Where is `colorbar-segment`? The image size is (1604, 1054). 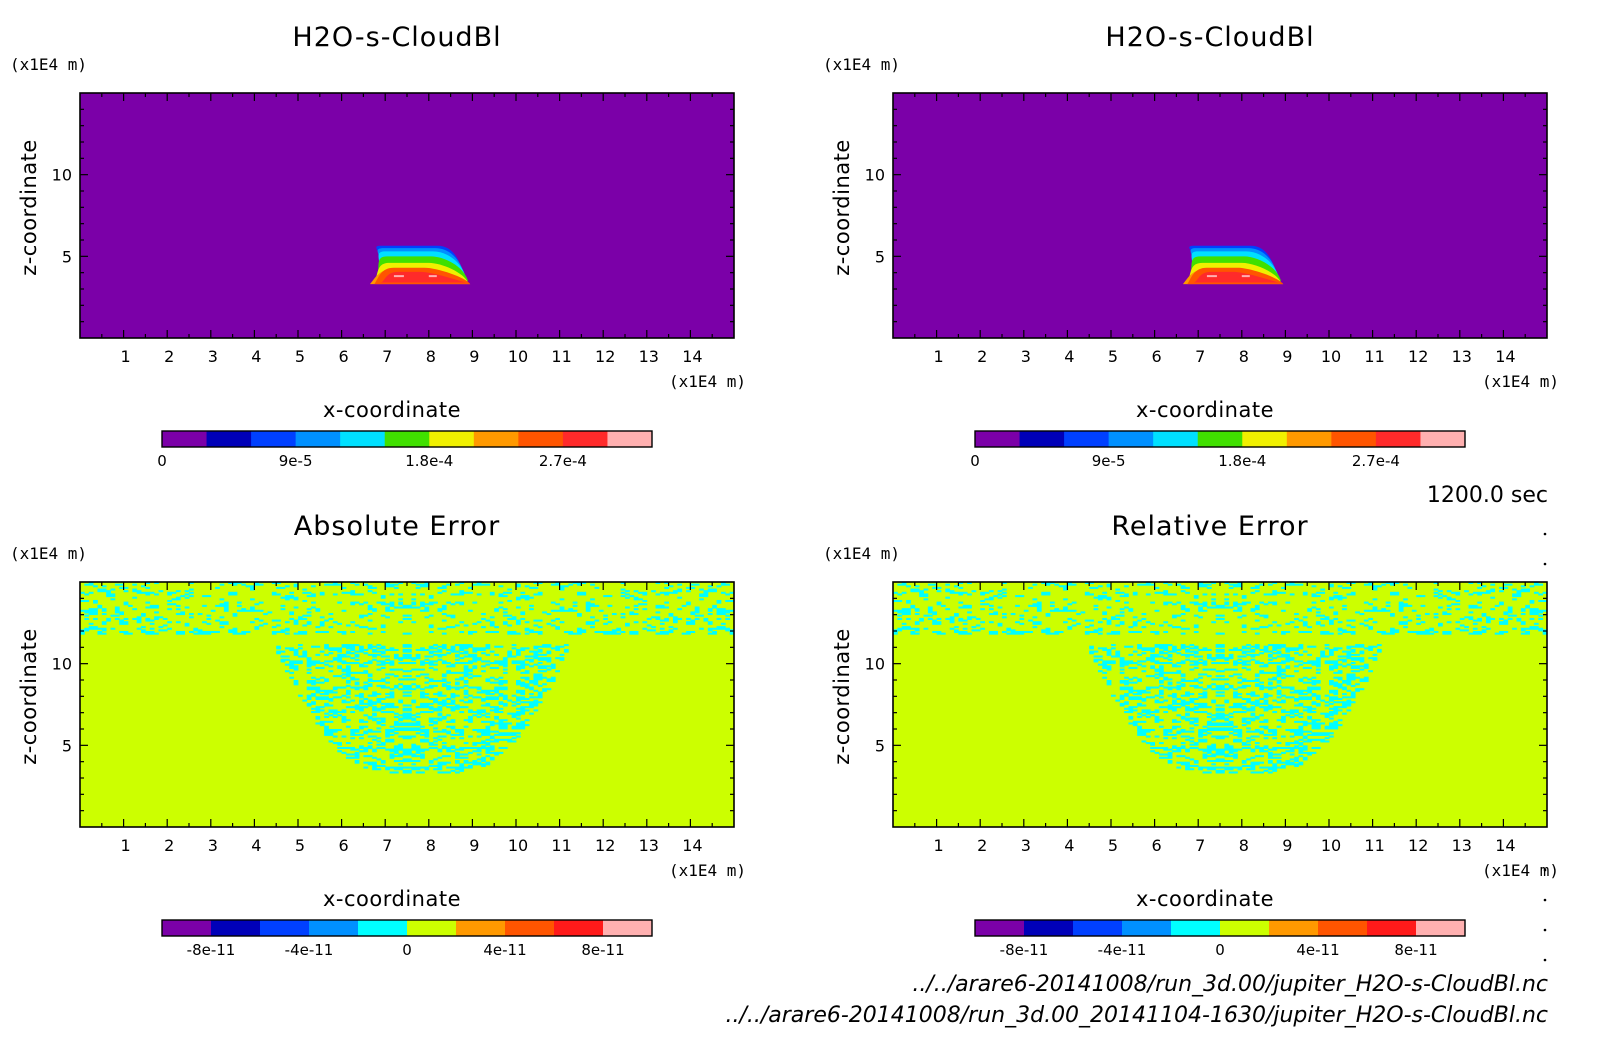
colorbar-segment is located at coordinates (541, 439).